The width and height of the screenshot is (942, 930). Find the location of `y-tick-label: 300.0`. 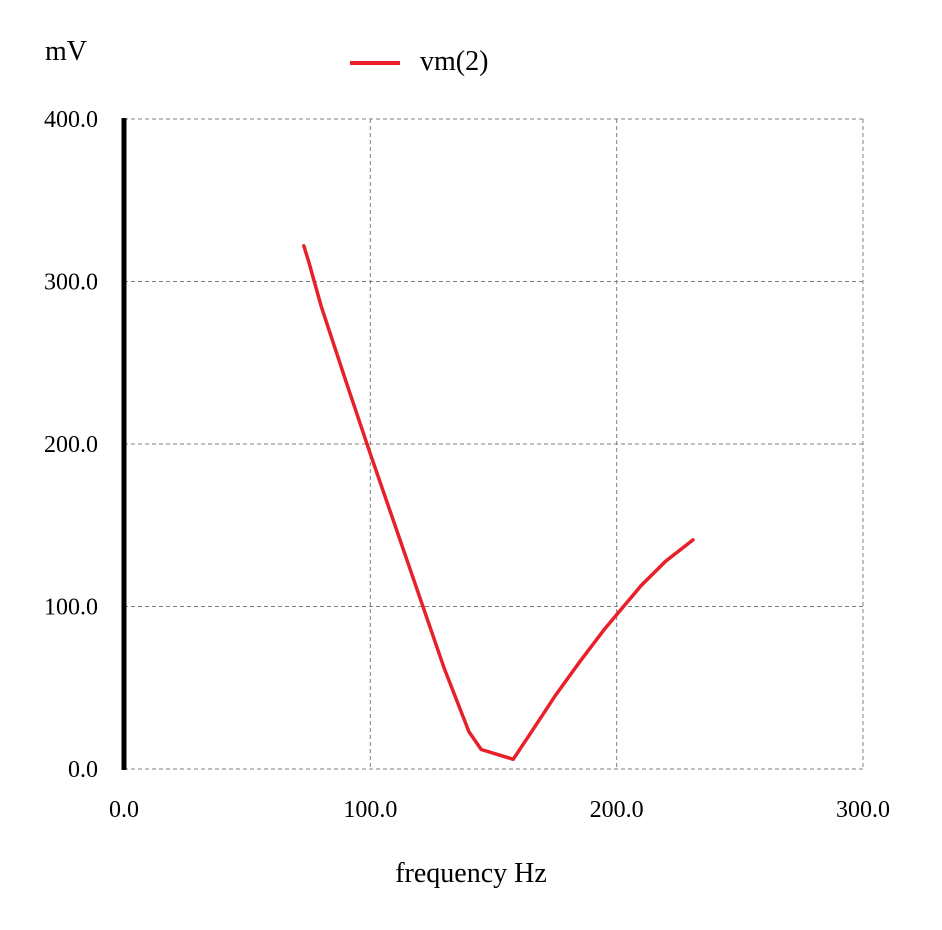

y-tick-label: 300.0 is located at coordinates (71, 283).